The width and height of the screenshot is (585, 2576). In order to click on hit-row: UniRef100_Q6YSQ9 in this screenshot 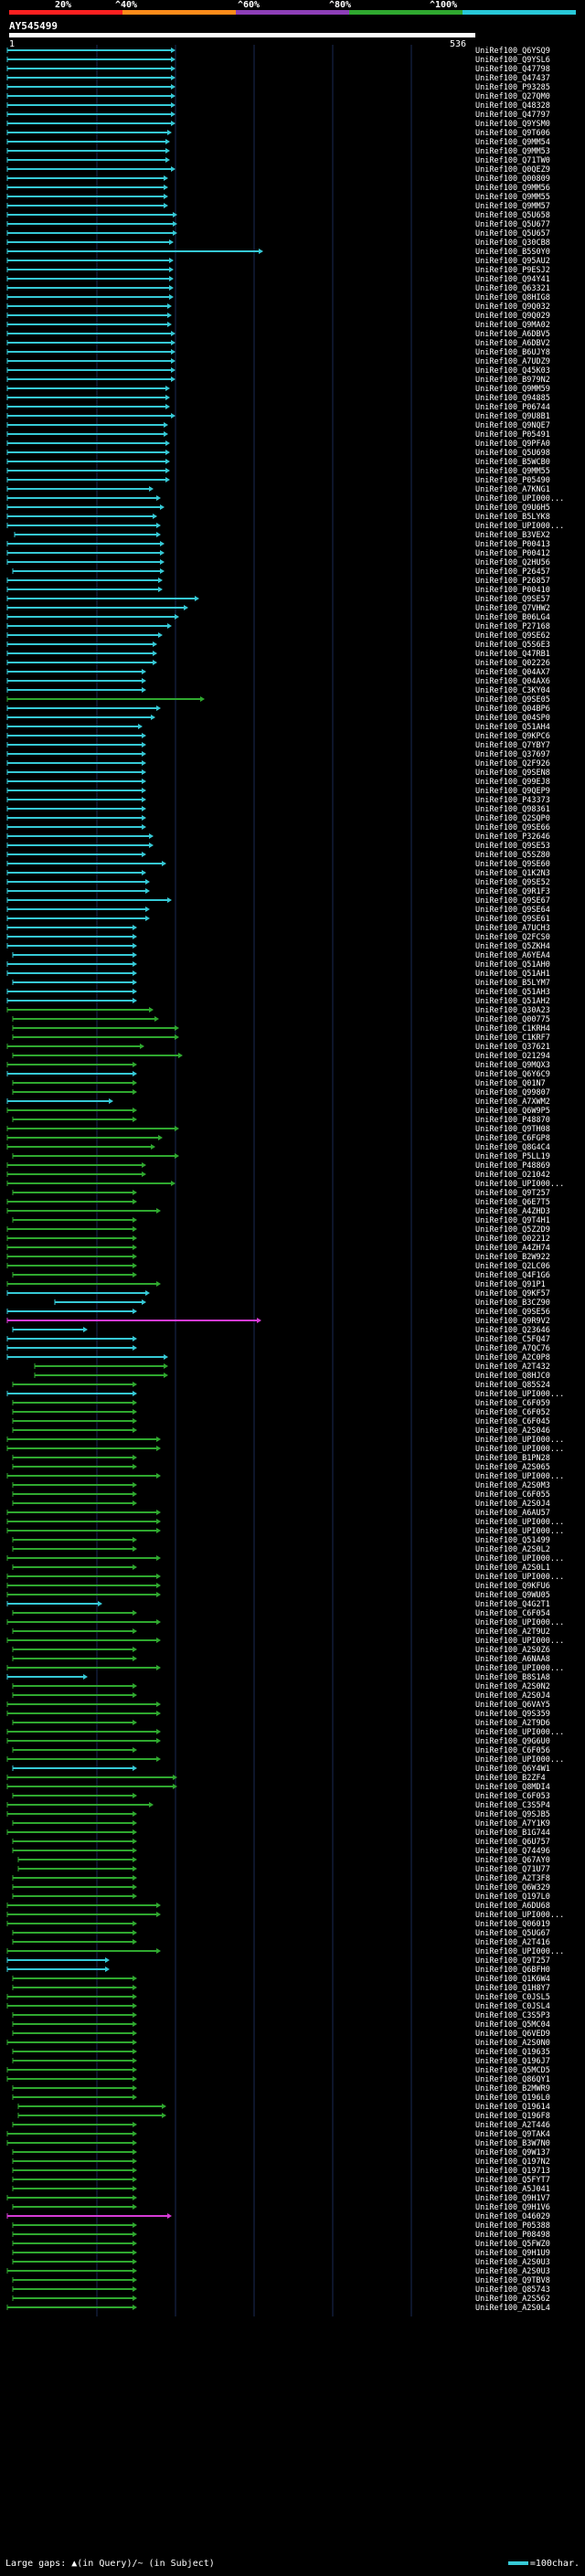, I will do `click(278, 51)`.